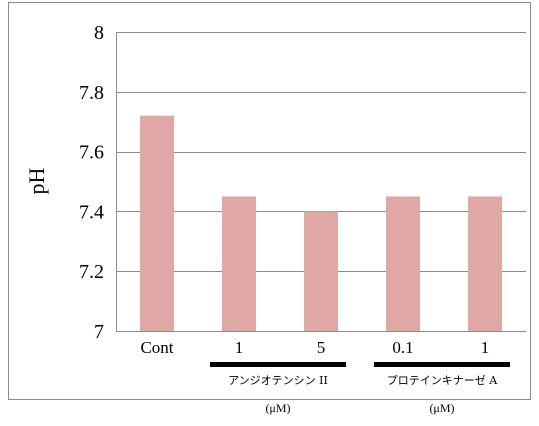  What do you see at coordinates (314, 347) in the screenshot?
I see `x-tick-labels: Cont 1 5 0.1 1` at bounding box center [314, 347].